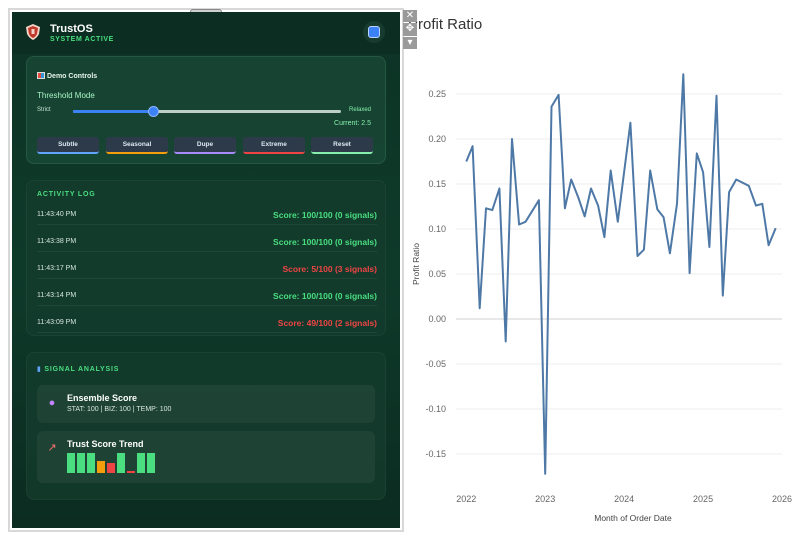 The width and height of the screenshot is (806, 540). What do you see at coordinates (437, 184) in the screenshot?
I see `y-tick-label: 0.15` at bounding box center [437, 184].